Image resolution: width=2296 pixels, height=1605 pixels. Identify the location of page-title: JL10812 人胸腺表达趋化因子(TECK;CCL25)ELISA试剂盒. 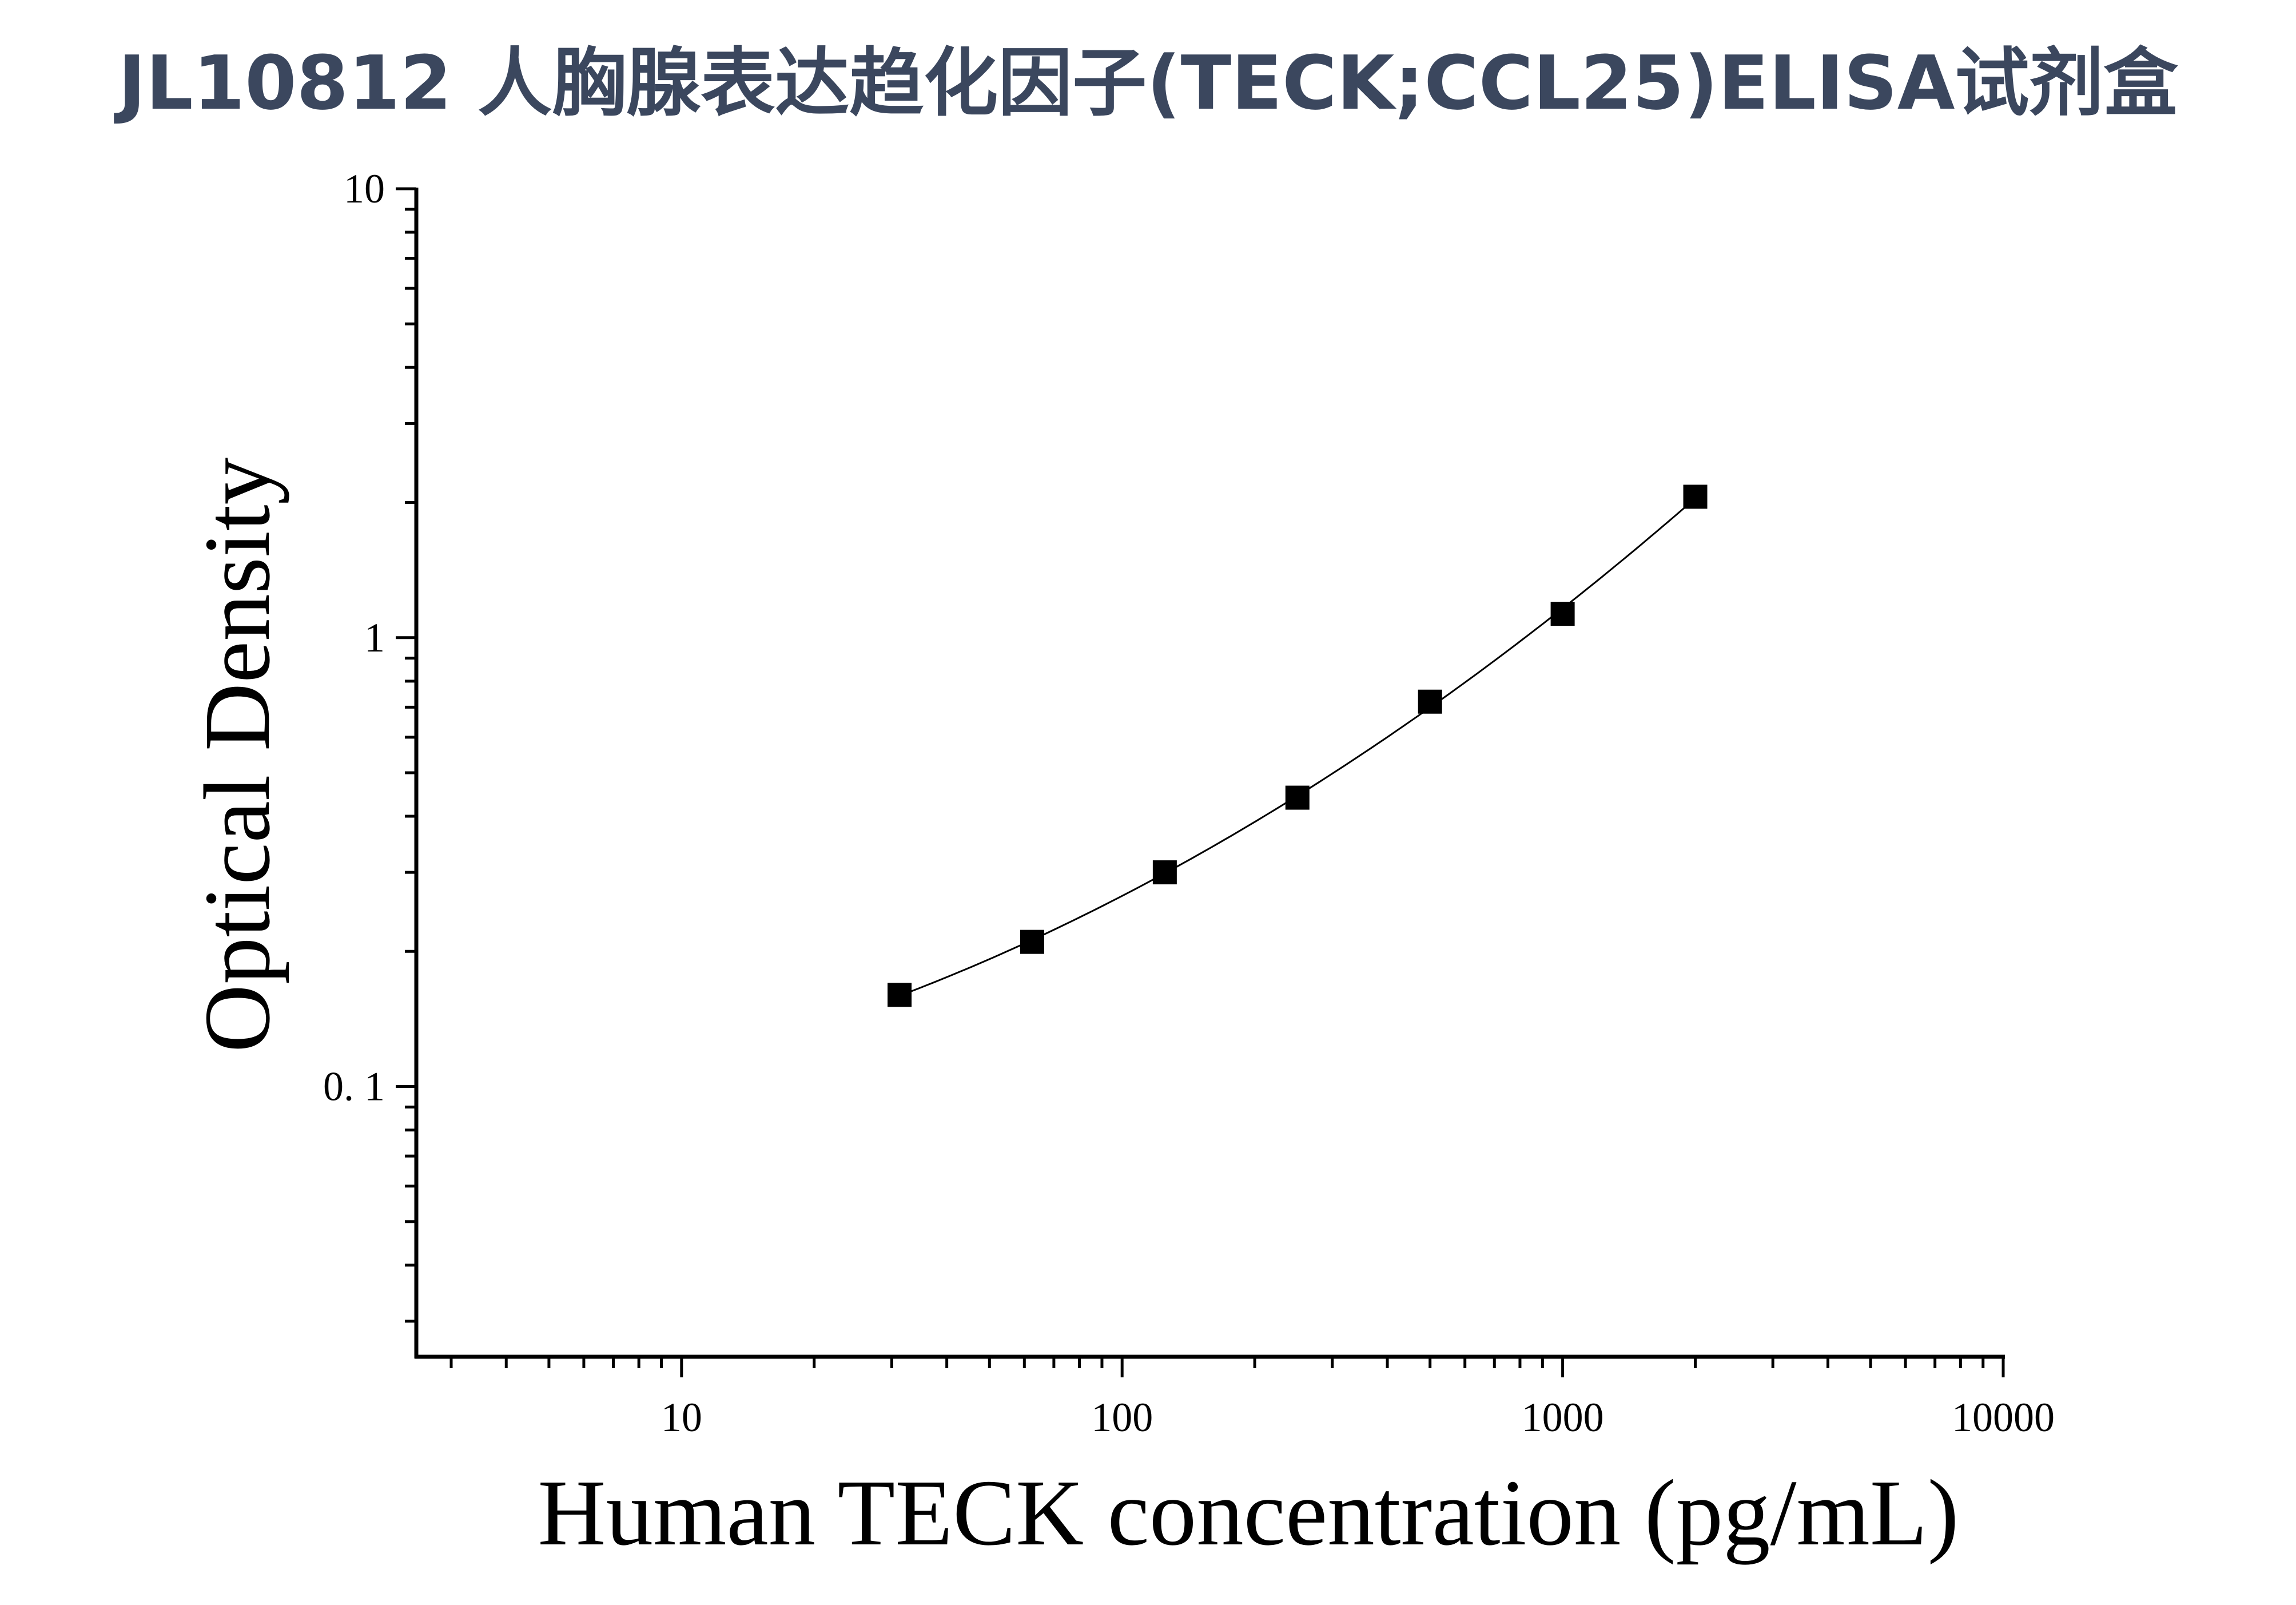
(1148, 82).